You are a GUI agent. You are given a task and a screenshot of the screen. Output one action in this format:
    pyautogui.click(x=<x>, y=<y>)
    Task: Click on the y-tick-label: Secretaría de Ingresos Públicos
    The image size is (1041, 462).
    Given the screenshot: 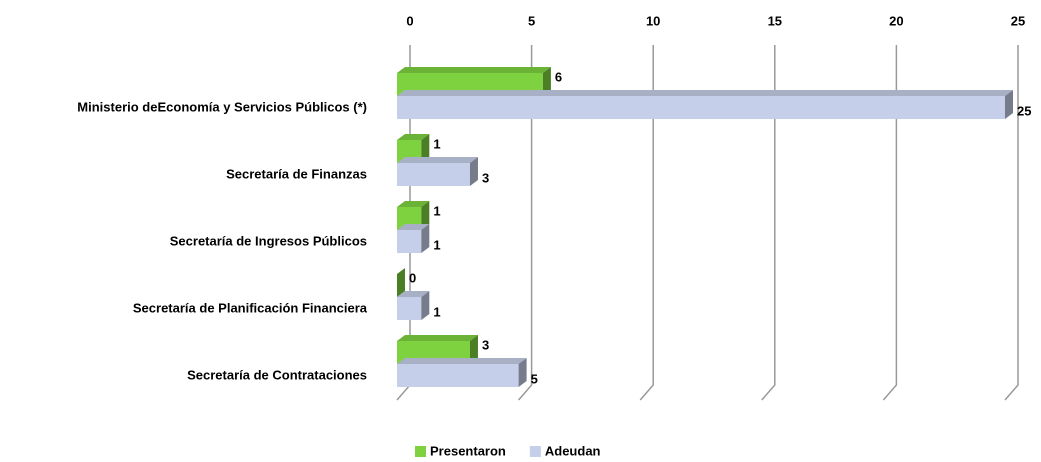 What is the action you would take?
    pyautogui.click(x=268, y=240)
    